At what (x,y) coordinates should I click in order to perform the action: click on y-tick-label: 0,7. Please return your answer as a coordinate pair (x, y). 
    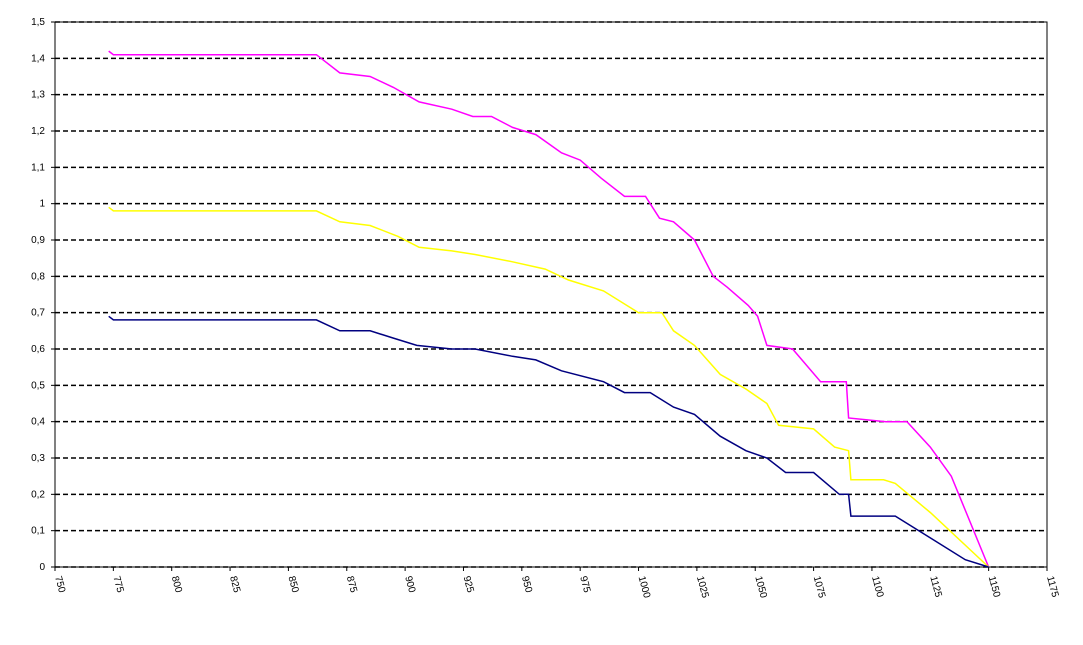
    Looking at the image, I should click on (38, 313).